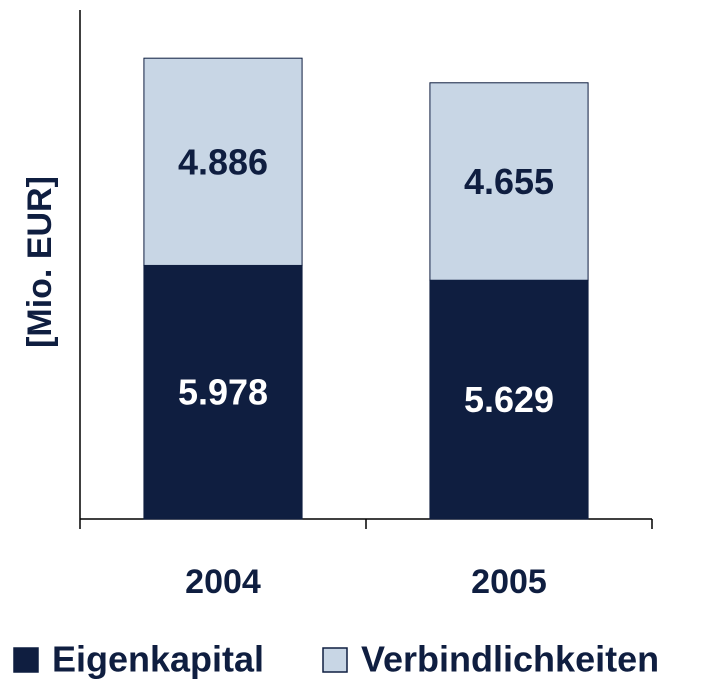  What do you see at coordinates (509, 582) in the screenshot?
I see `x-tick-label: 2005` at bounding box center [509, 582].